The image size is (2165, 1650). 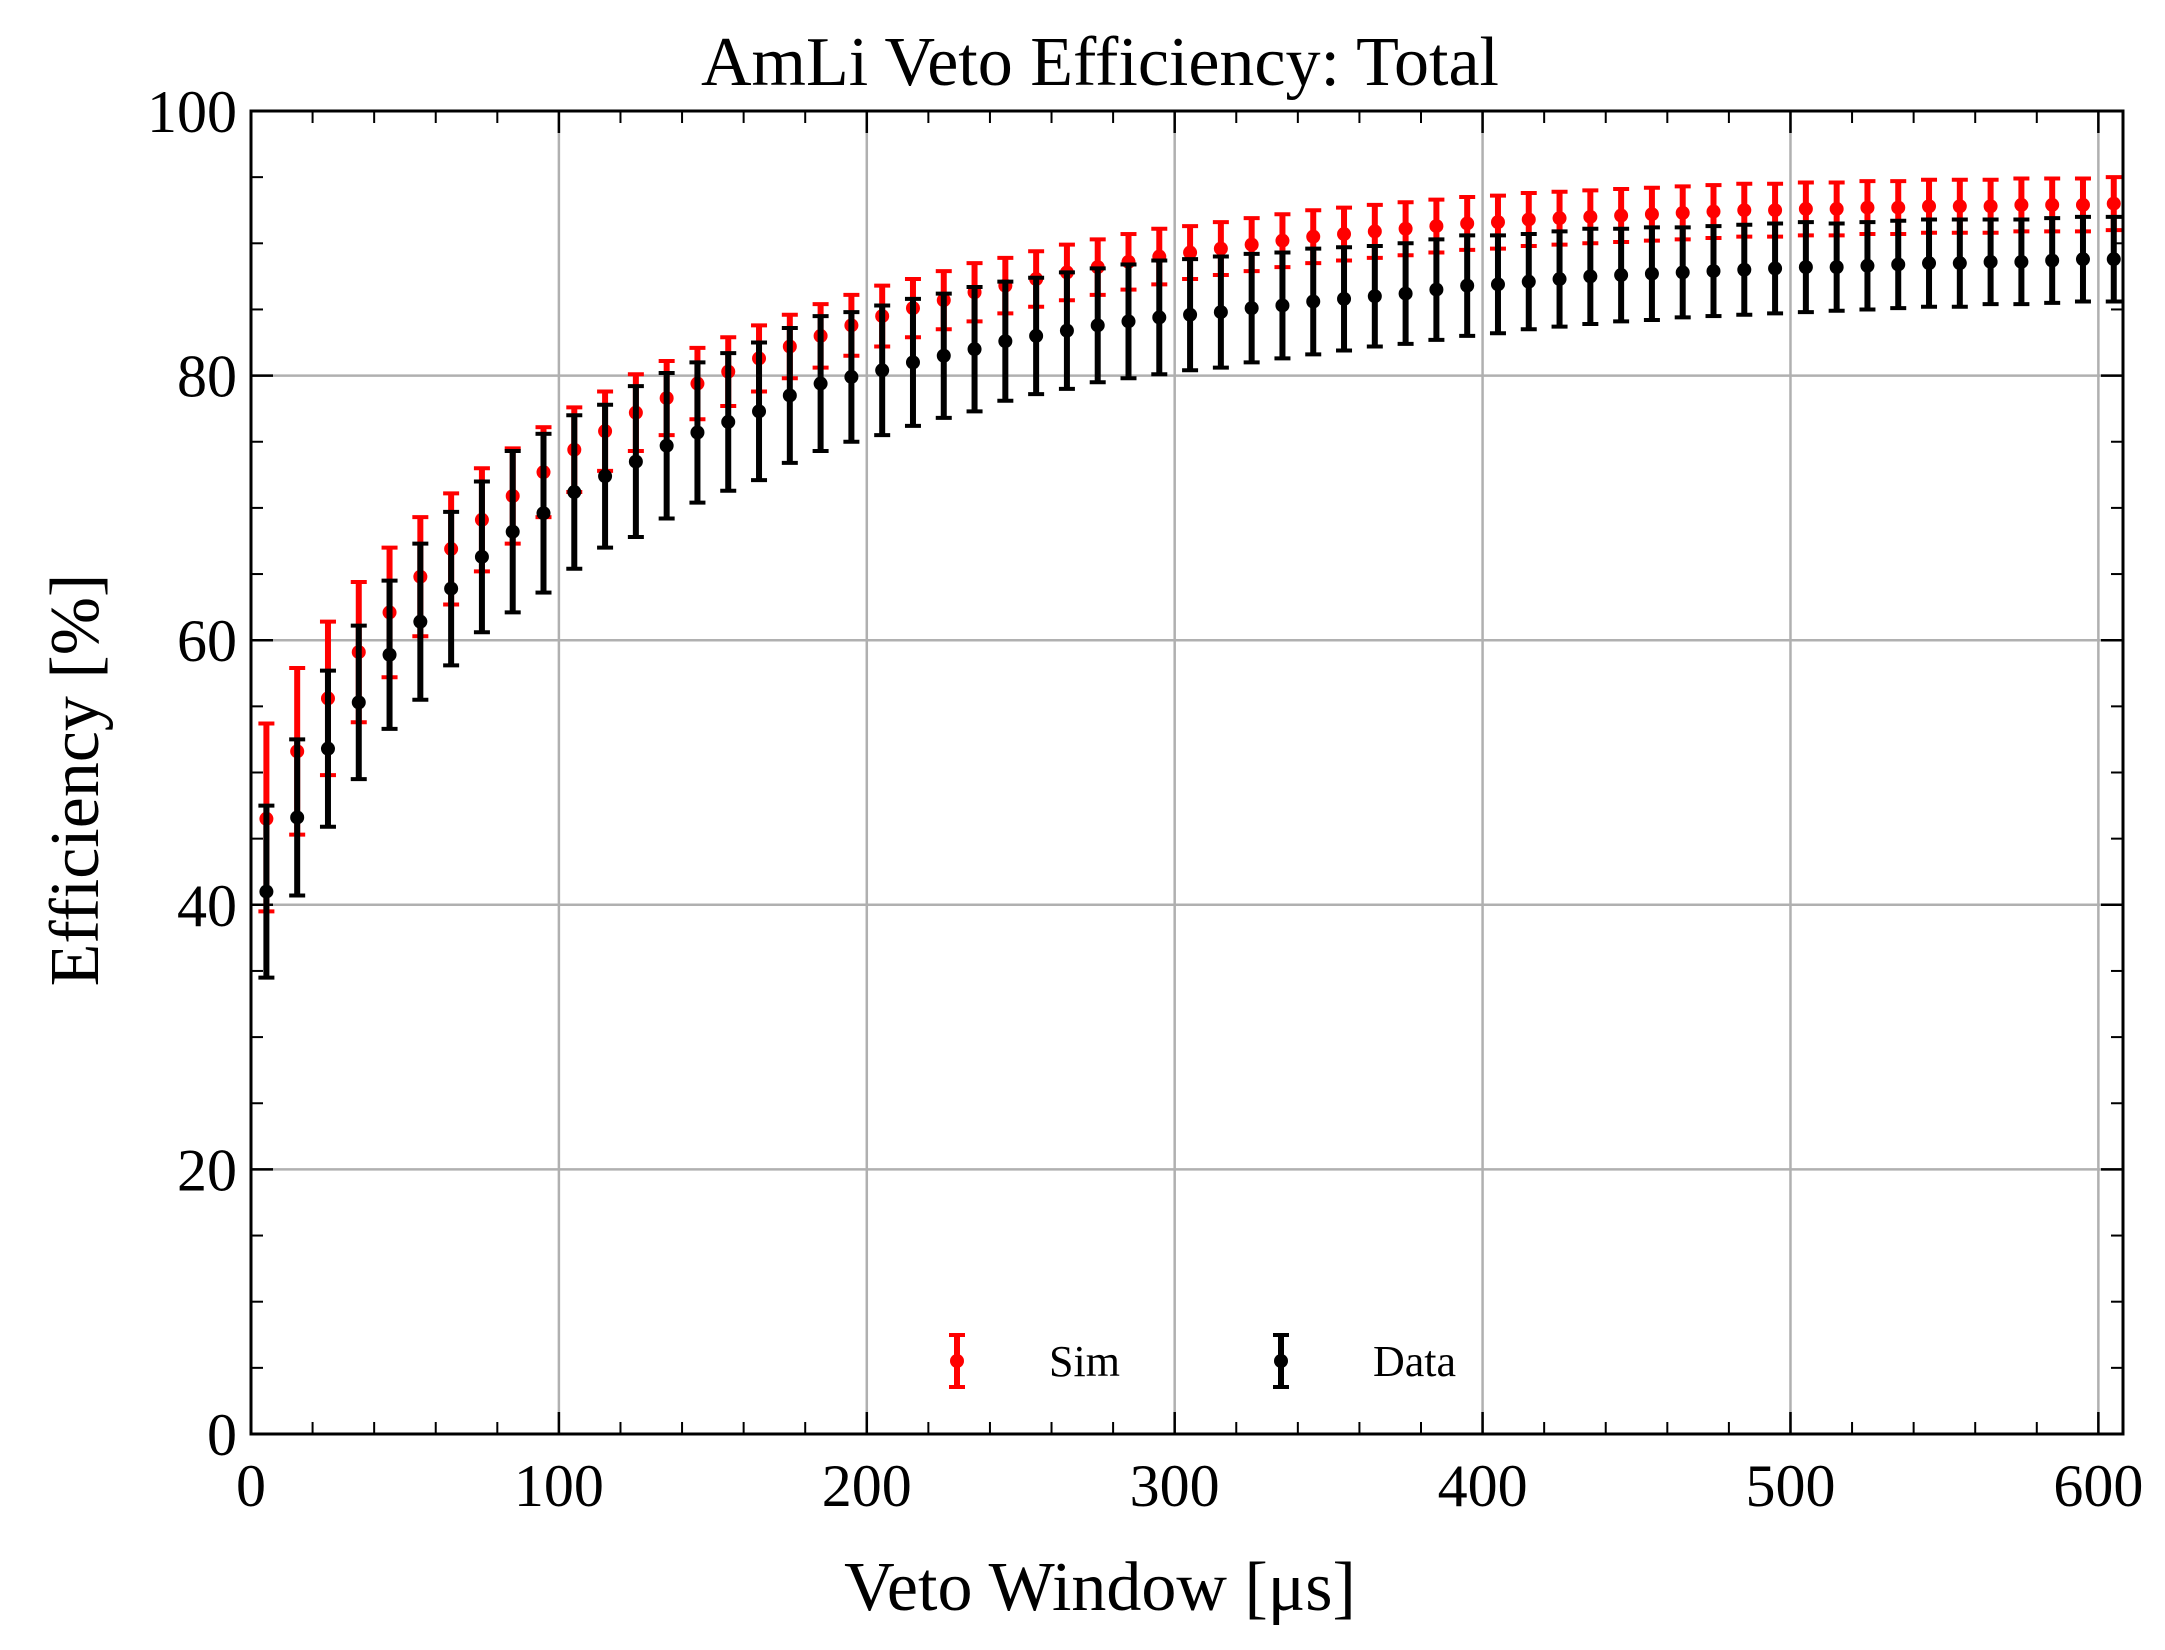 What do you see at coordinates (1414, 1361) in the screenshot?
I see `legend-label: Data` at bounding box center [1414, 1361].